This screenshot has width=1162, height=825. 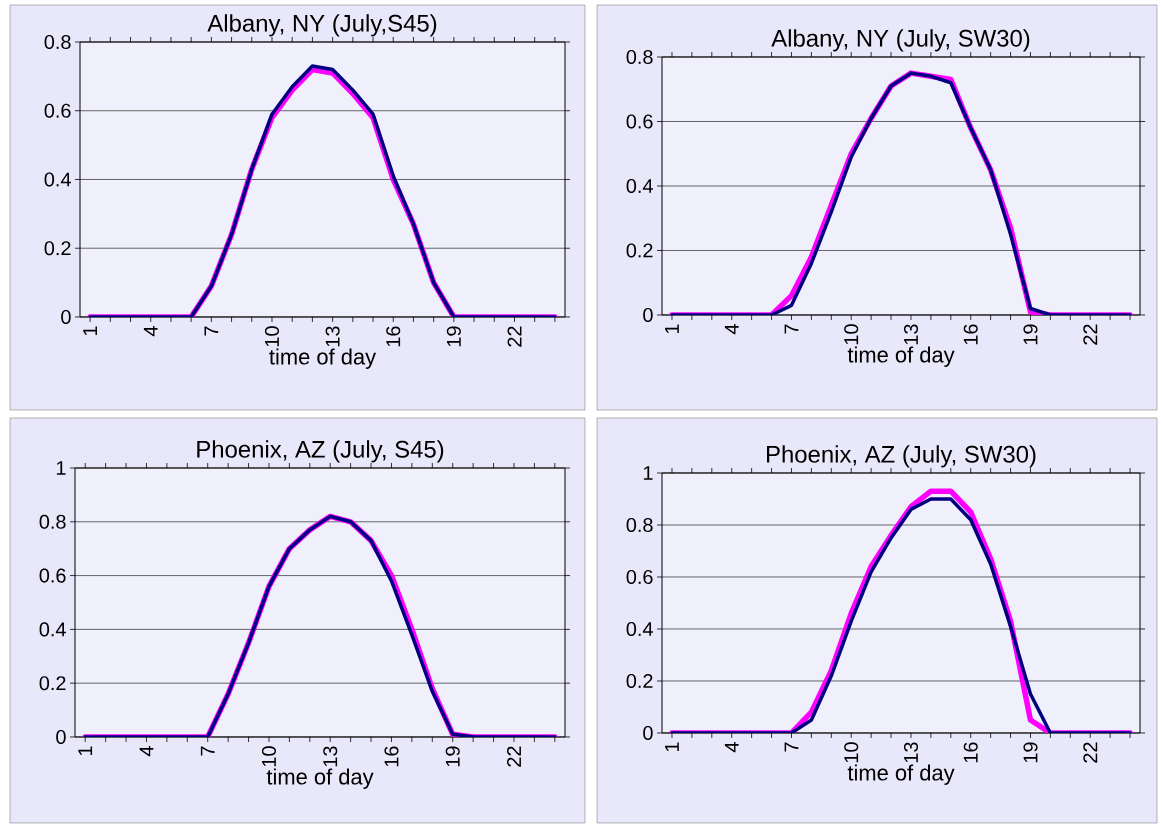 I want to click on chart-title: Phoenix, AZ (July, S45), so click(x=320, y=451).